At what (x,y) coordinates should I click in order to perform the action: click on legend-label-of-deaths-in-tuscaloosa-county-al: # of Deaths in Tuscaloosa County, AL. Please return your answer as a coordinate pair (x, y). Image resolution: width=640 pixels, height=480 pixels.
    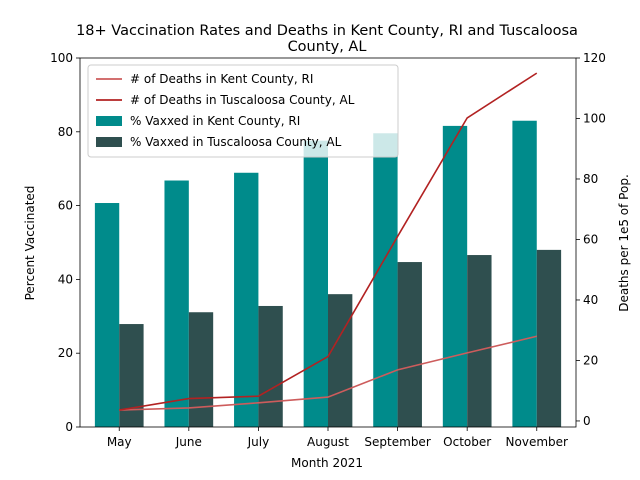
    Looking at the image, I should click on (242, 100).